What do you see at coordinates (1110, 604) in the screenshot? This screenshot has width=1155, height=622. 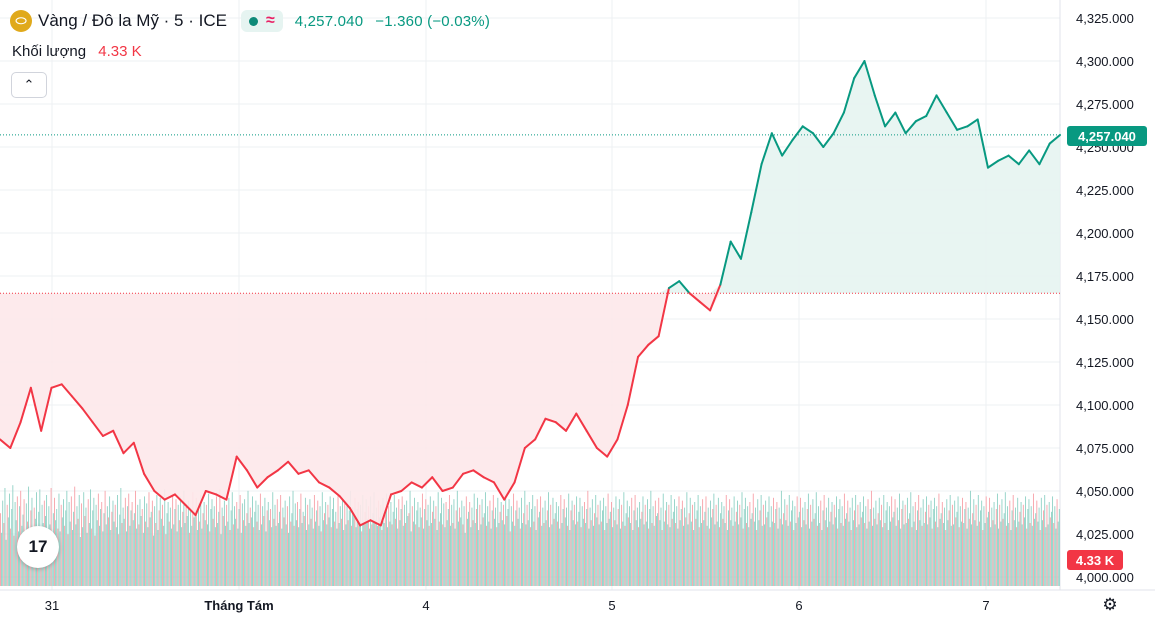 I see `settings-gear-icon: ⚙` at bounding box center [1110, 604].